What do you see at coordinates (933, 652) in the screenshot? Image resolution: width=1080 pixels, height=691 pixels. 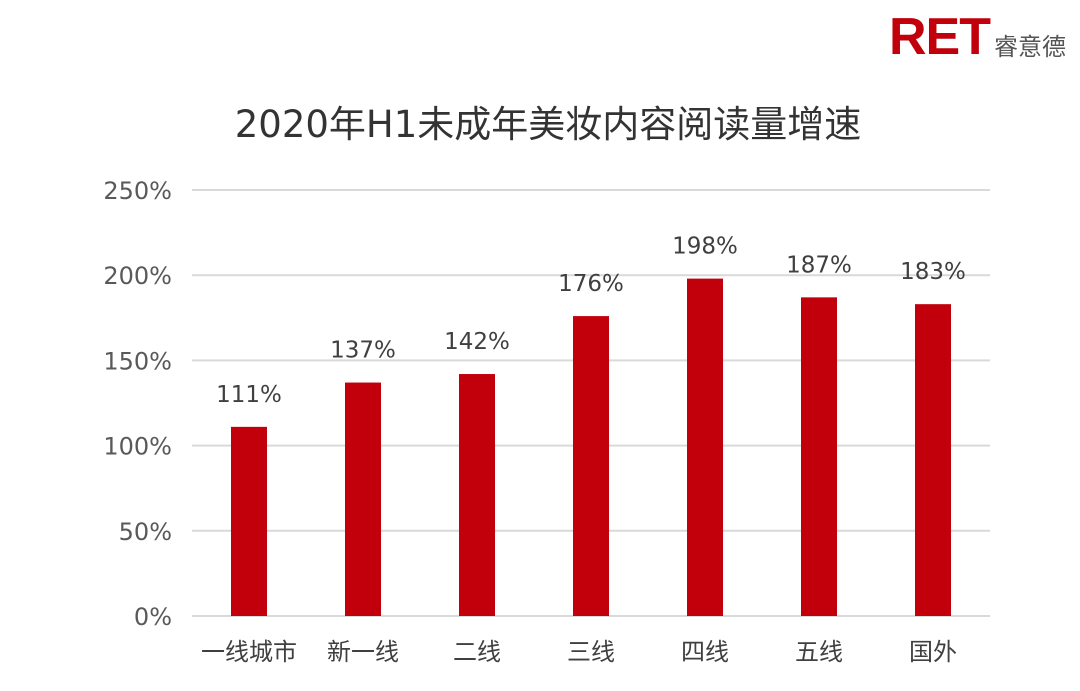 I see `x-category-label: 国外` at bounding box center [933, 652].